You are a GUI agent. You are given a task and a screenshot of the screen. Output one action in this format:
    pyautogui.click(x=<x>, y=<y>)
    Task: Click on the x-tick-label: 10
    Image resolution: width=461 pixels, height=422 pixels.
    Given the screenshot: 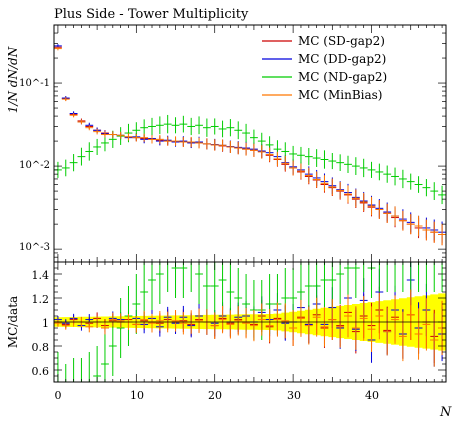 What is the action you would take?
    pyautogui.click(x=137, y=395)
    